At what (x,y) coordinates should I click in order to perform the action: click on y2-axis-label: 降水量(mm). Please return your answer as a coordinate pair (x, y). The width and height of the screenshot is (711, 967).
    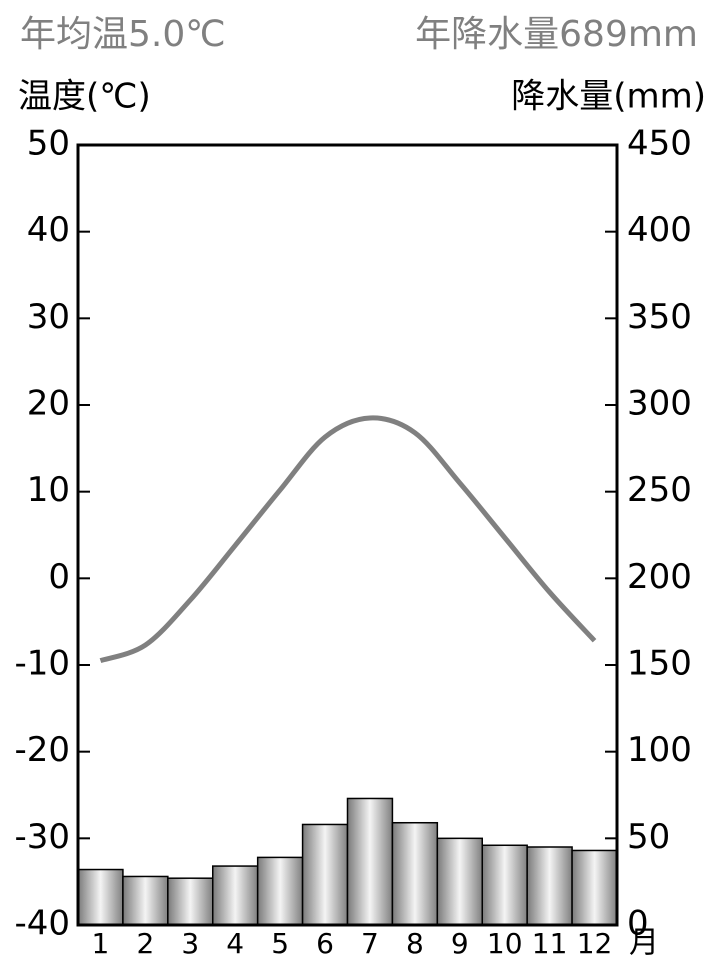
    Looking at the image, I should click on (608, 97).